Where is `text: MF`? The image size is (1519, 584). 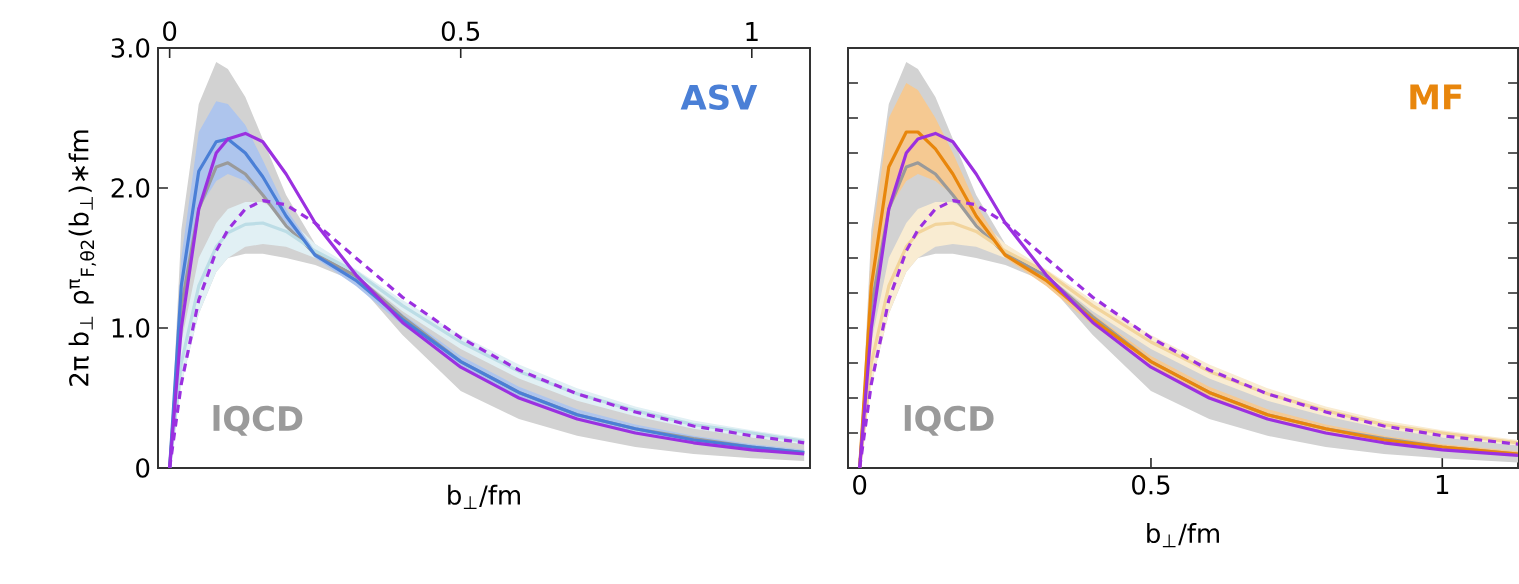
text: MF is located at coordinates (1436, 97).